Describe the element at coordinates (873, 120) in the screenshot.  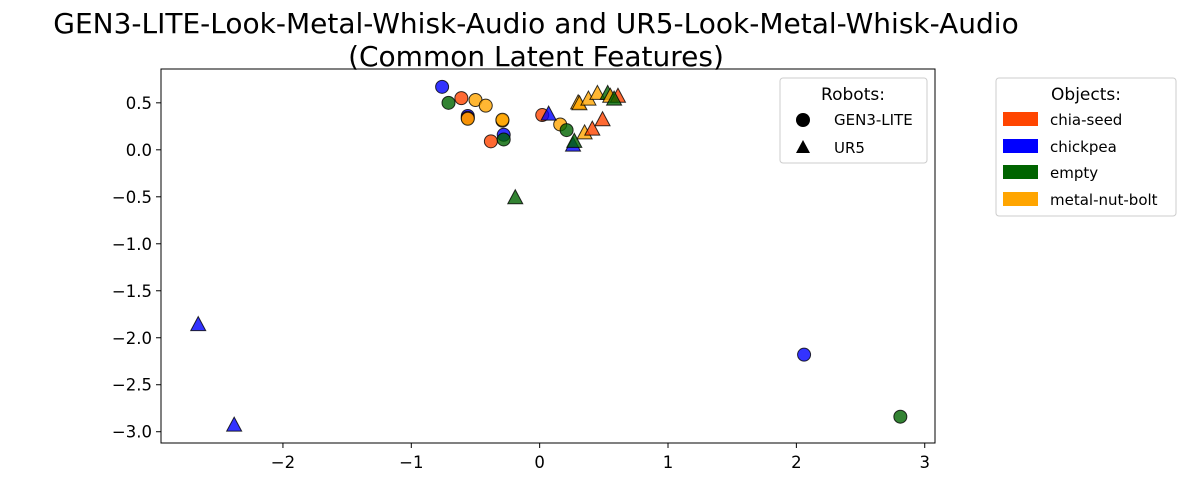
I see `legend-robot-label-gen3: GEN3-LITE` at that location.